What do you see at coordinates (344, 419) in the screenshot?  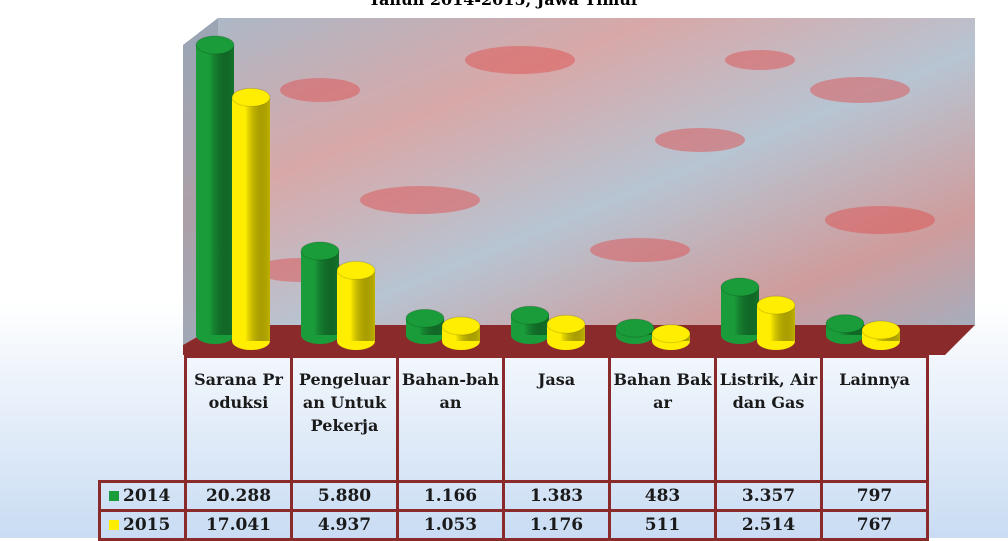 I see `category-label: Pengeluaran Untuk Pekerja` at bounding box center [344, 419].